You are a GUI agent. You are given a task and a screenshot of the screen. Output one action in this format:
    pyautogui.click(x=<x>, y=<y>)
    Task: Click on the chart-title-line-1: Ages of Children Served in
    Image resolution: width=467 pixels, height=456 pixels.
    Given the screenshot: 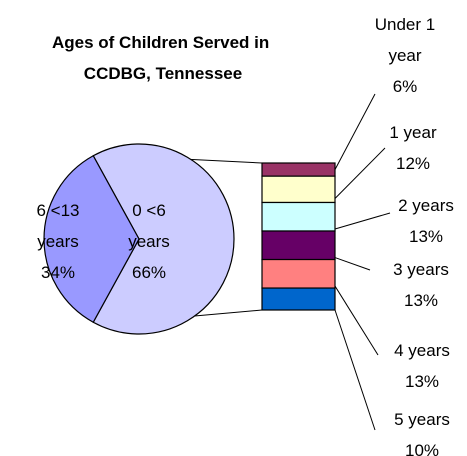 What is the action you would take?
    pyautogui.click(x=160, y=42)
    